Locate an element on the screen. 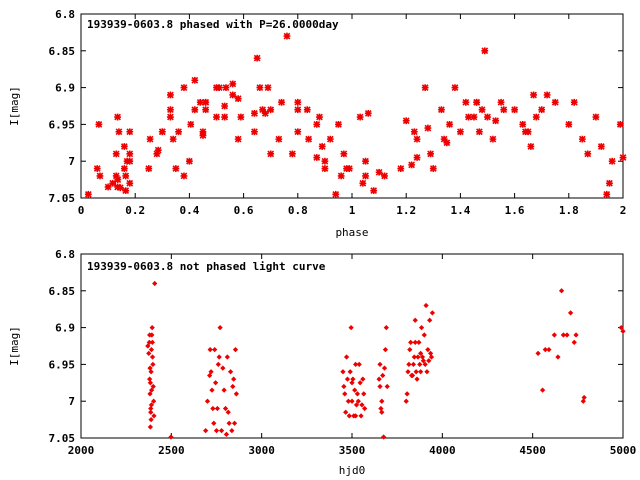 The image size is (640, 480). x-axis-label: hjd0 is located at coordinates (352, 470).